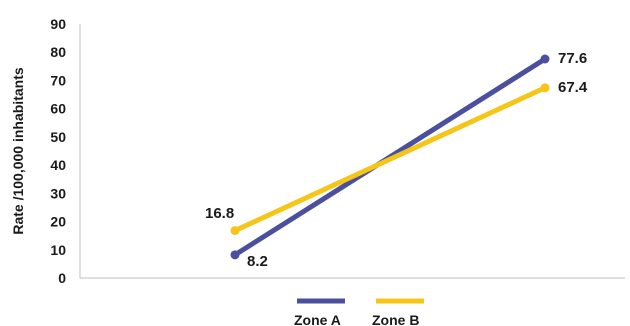 The height and width of the screenshot is (326, 630). What do you see at coordinates (573, 87) in the screenshot?
I see `data-label: 67.4` at bounding box center [573, 87].